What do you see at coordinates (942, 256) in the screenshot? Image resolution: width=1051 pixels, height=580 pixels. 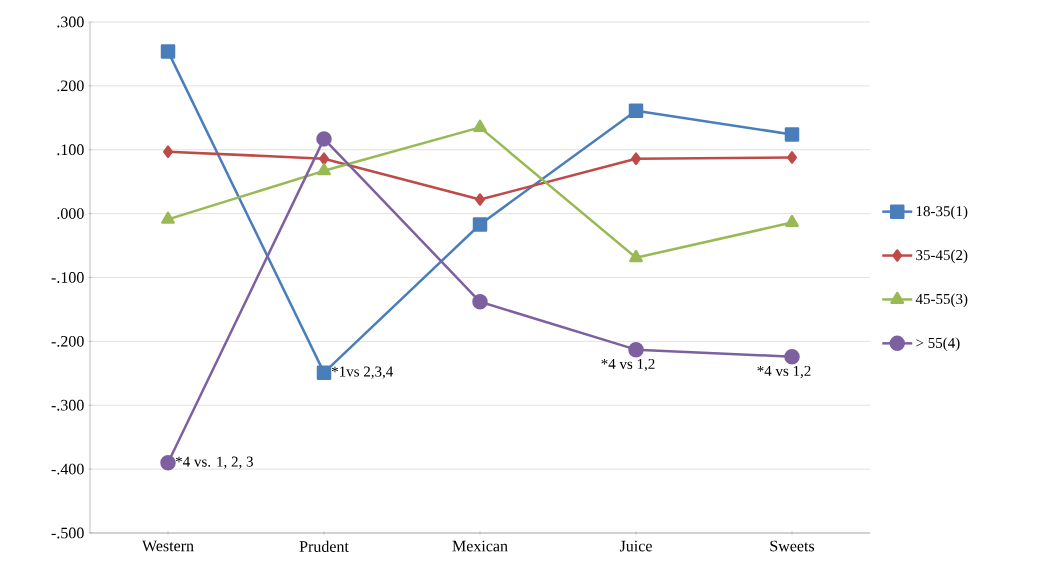 I see `legend-label: 35-45(2)` at bounding box center [942, 256].